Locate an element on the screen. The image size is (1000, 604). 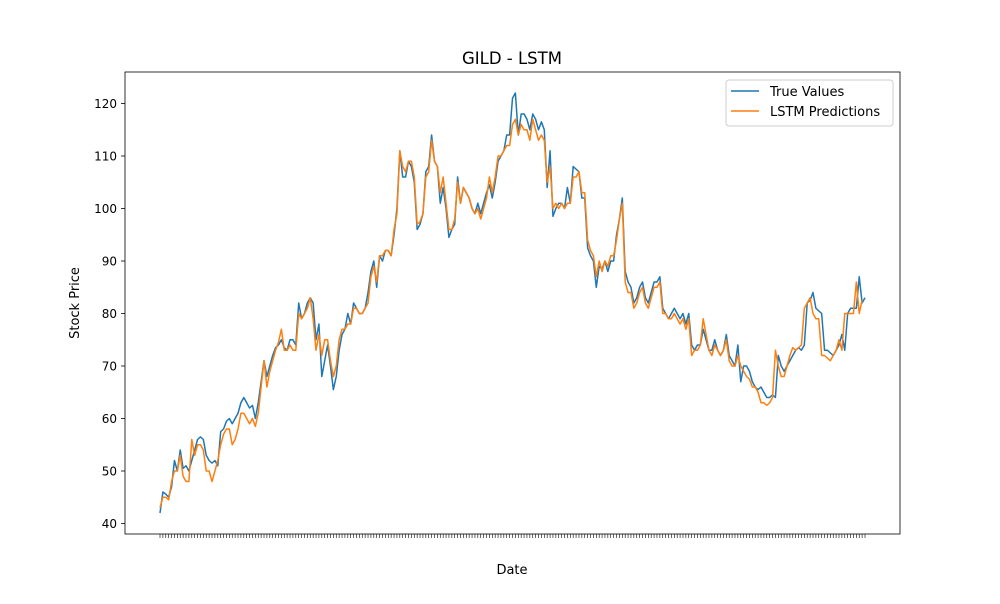
x-axis is located at coordinates (512, 536).